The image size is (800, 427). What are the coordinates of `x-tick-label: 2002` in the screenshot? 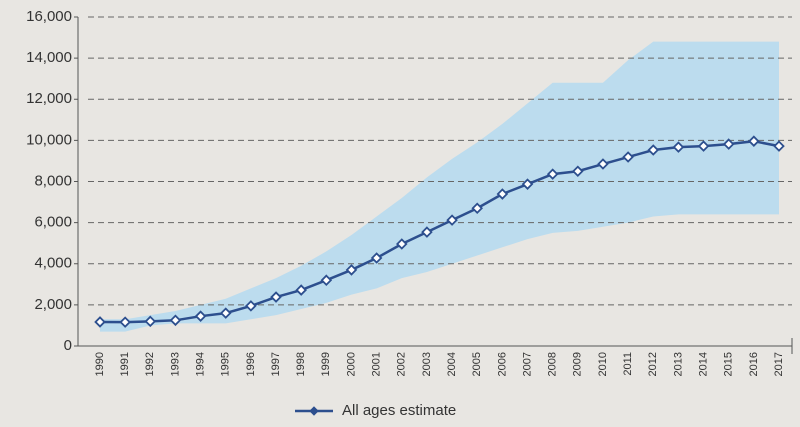 It's located at (402, 364).